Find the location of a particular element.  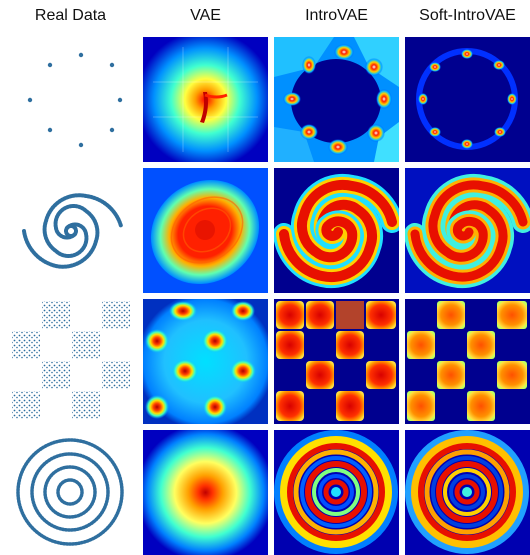

soft-introvae-checkerboard is located at coordinates (467, 361).